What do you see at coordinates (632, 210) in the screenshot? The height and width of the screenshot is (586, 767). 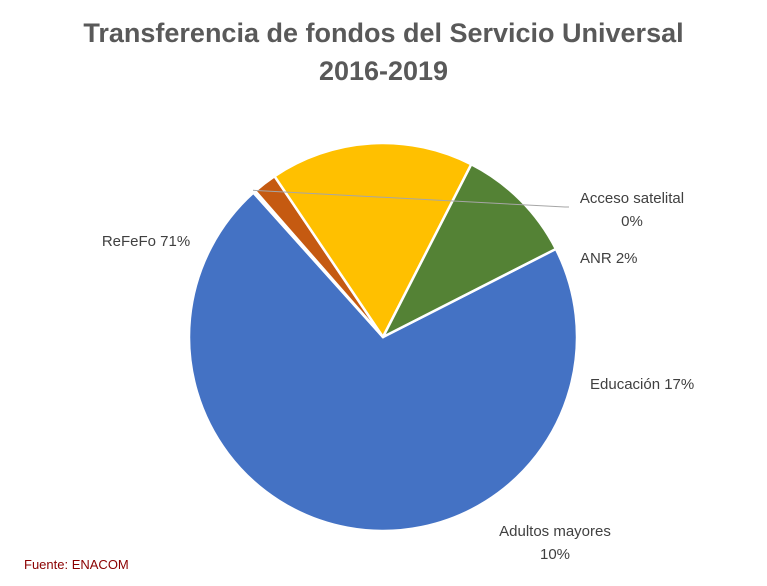 I see `slice-label-acceso-satelital: Acceso satelital 0%` at bounding box center [632, 210].